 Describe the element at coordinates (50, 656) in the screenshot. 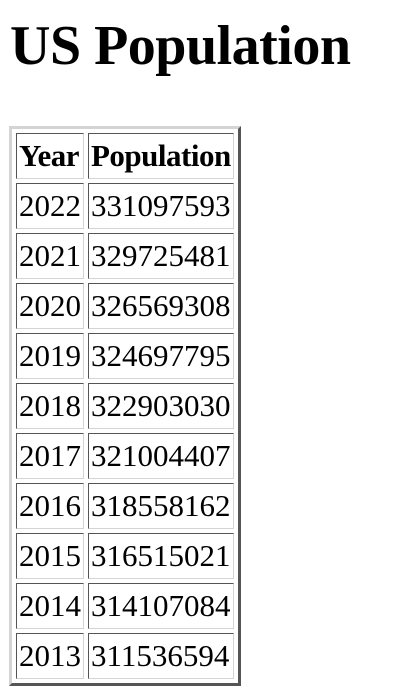

I see `year-cell: 2013` at that location.